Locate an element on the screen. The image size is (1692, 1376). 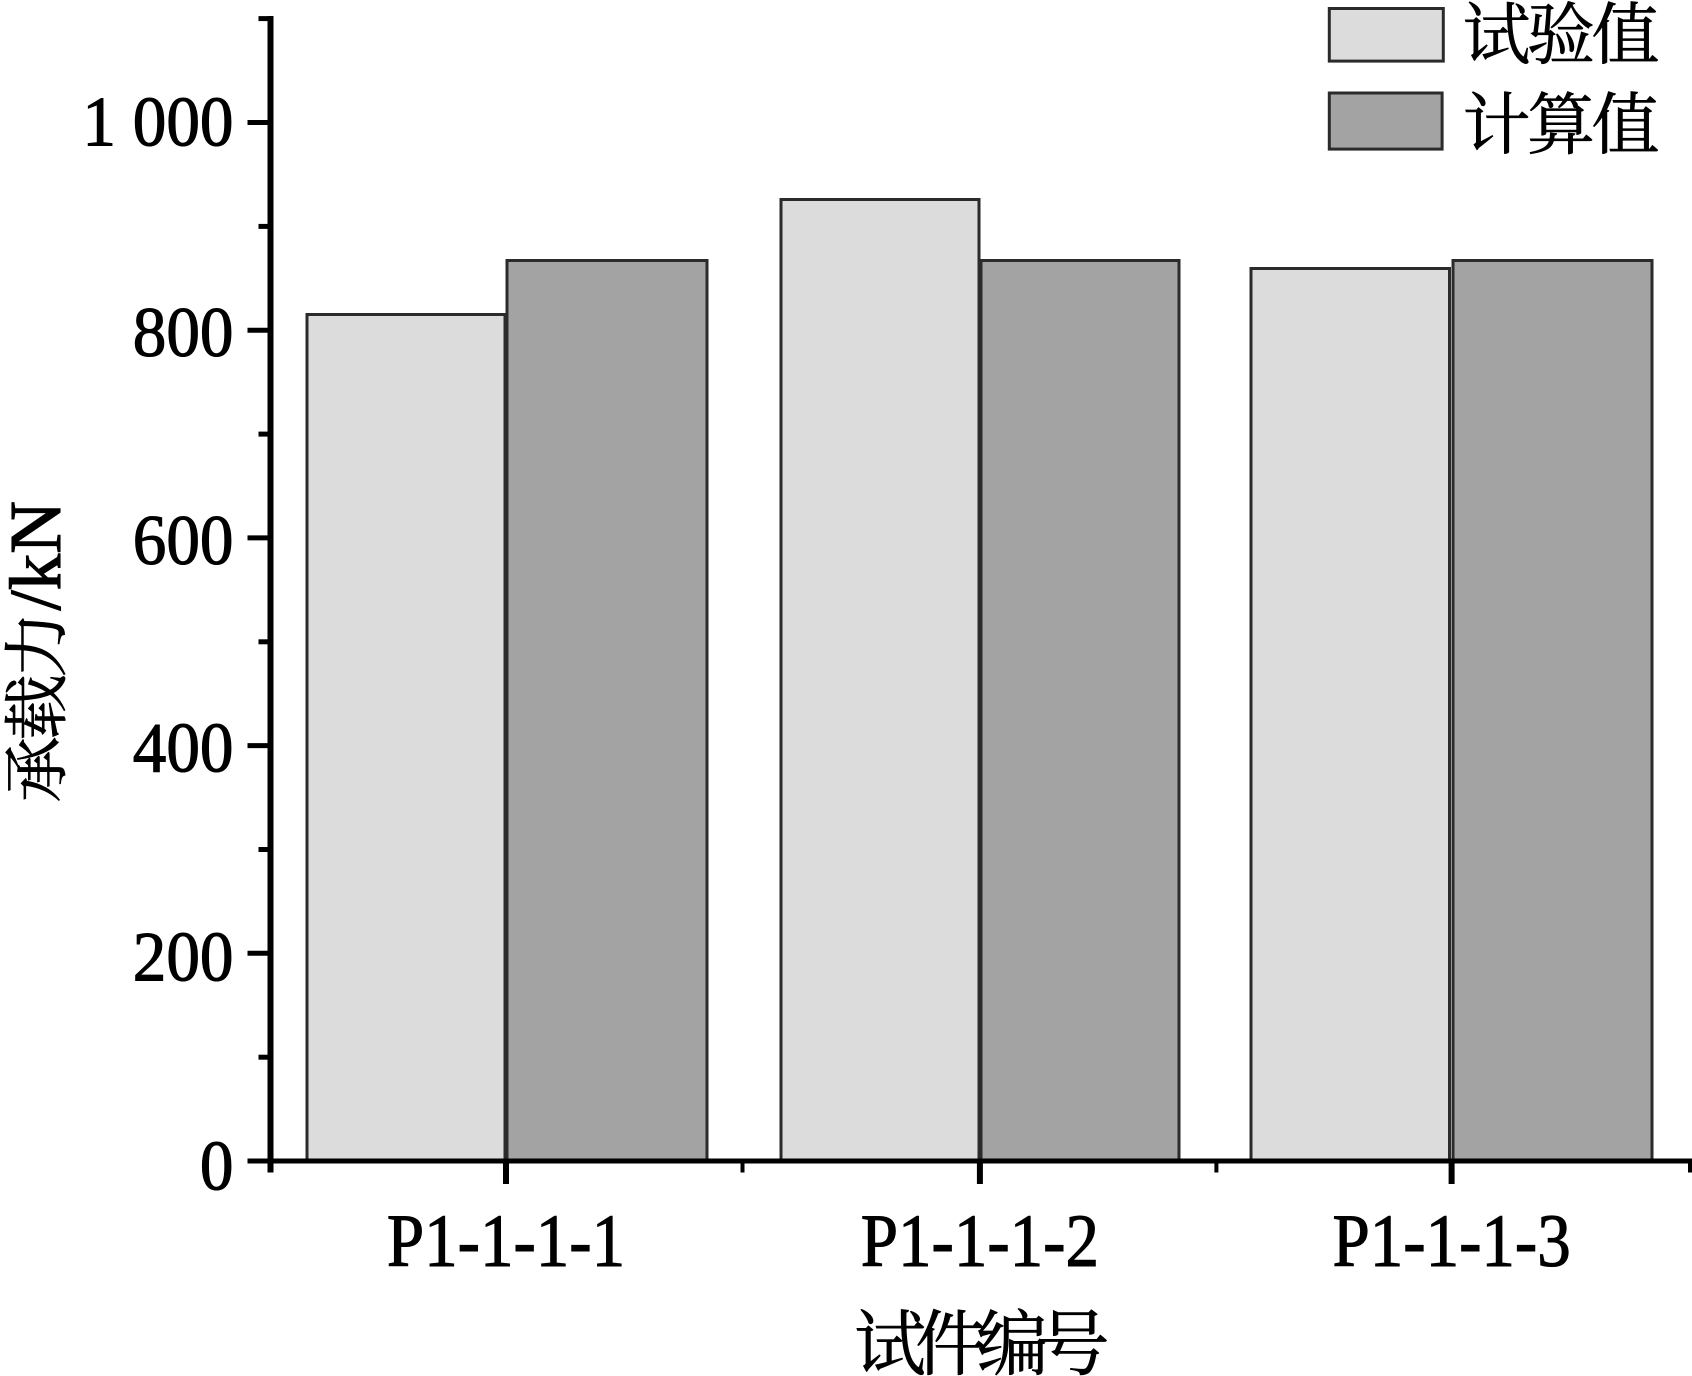
svg-text: 200 is located at coordinates (183, 956).